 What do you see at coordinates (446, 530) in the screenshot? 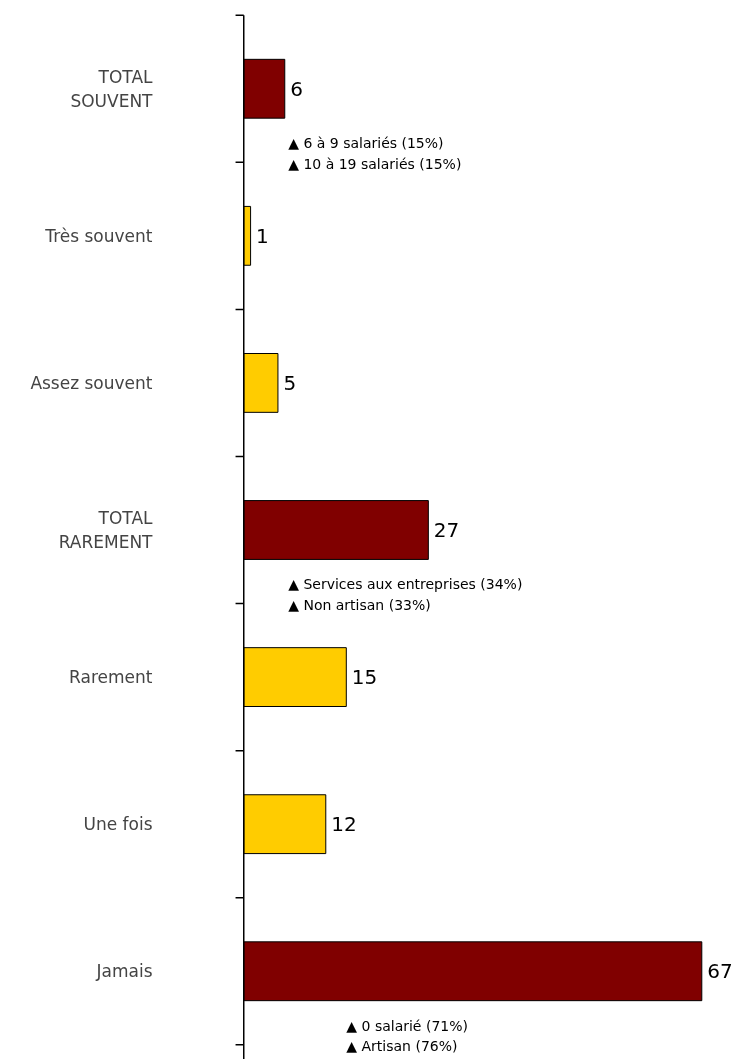
I see `data-label: 27` at bounding box center [446, 530].